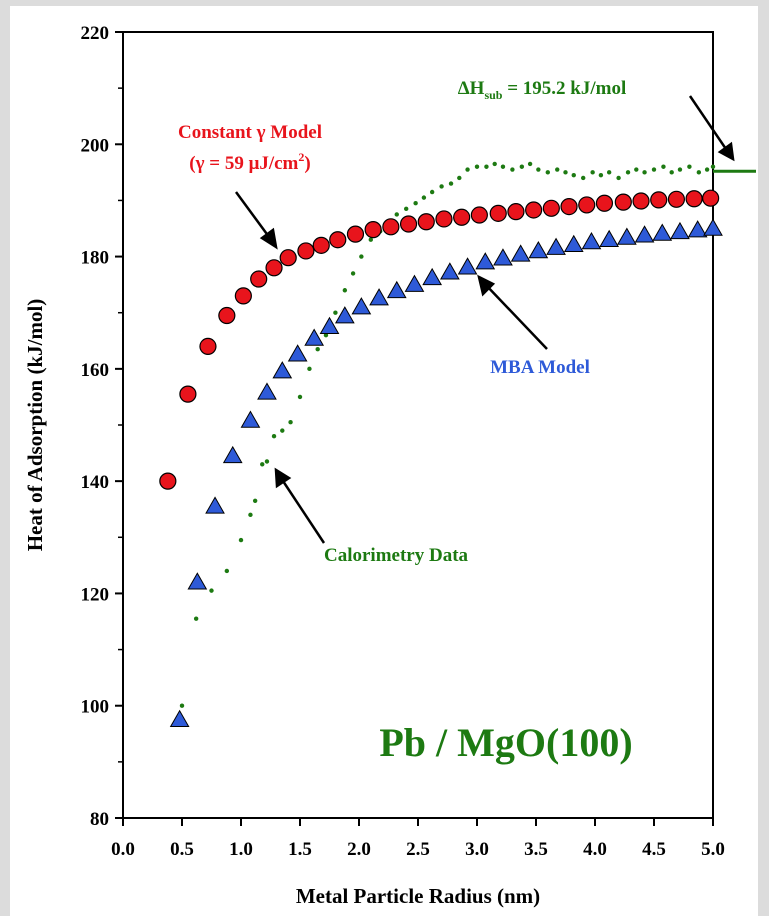 Image resolution: width=769 pixels, height=916 pixels. What do you see at coordinates (249, 162) in the screenshot?
I see `constant-model-gamma-label: (γ = 59 μJ/cm2)` at bounding box center [249, 162].